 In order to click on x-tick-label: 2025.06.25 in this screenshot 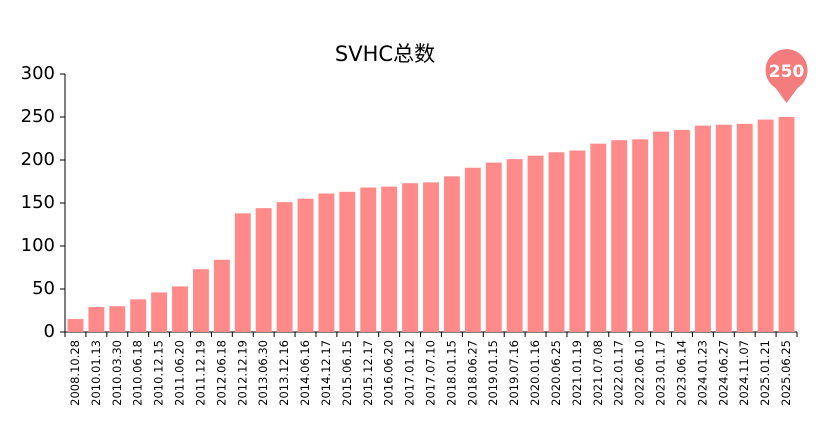, I will do `click(786, 373)`.